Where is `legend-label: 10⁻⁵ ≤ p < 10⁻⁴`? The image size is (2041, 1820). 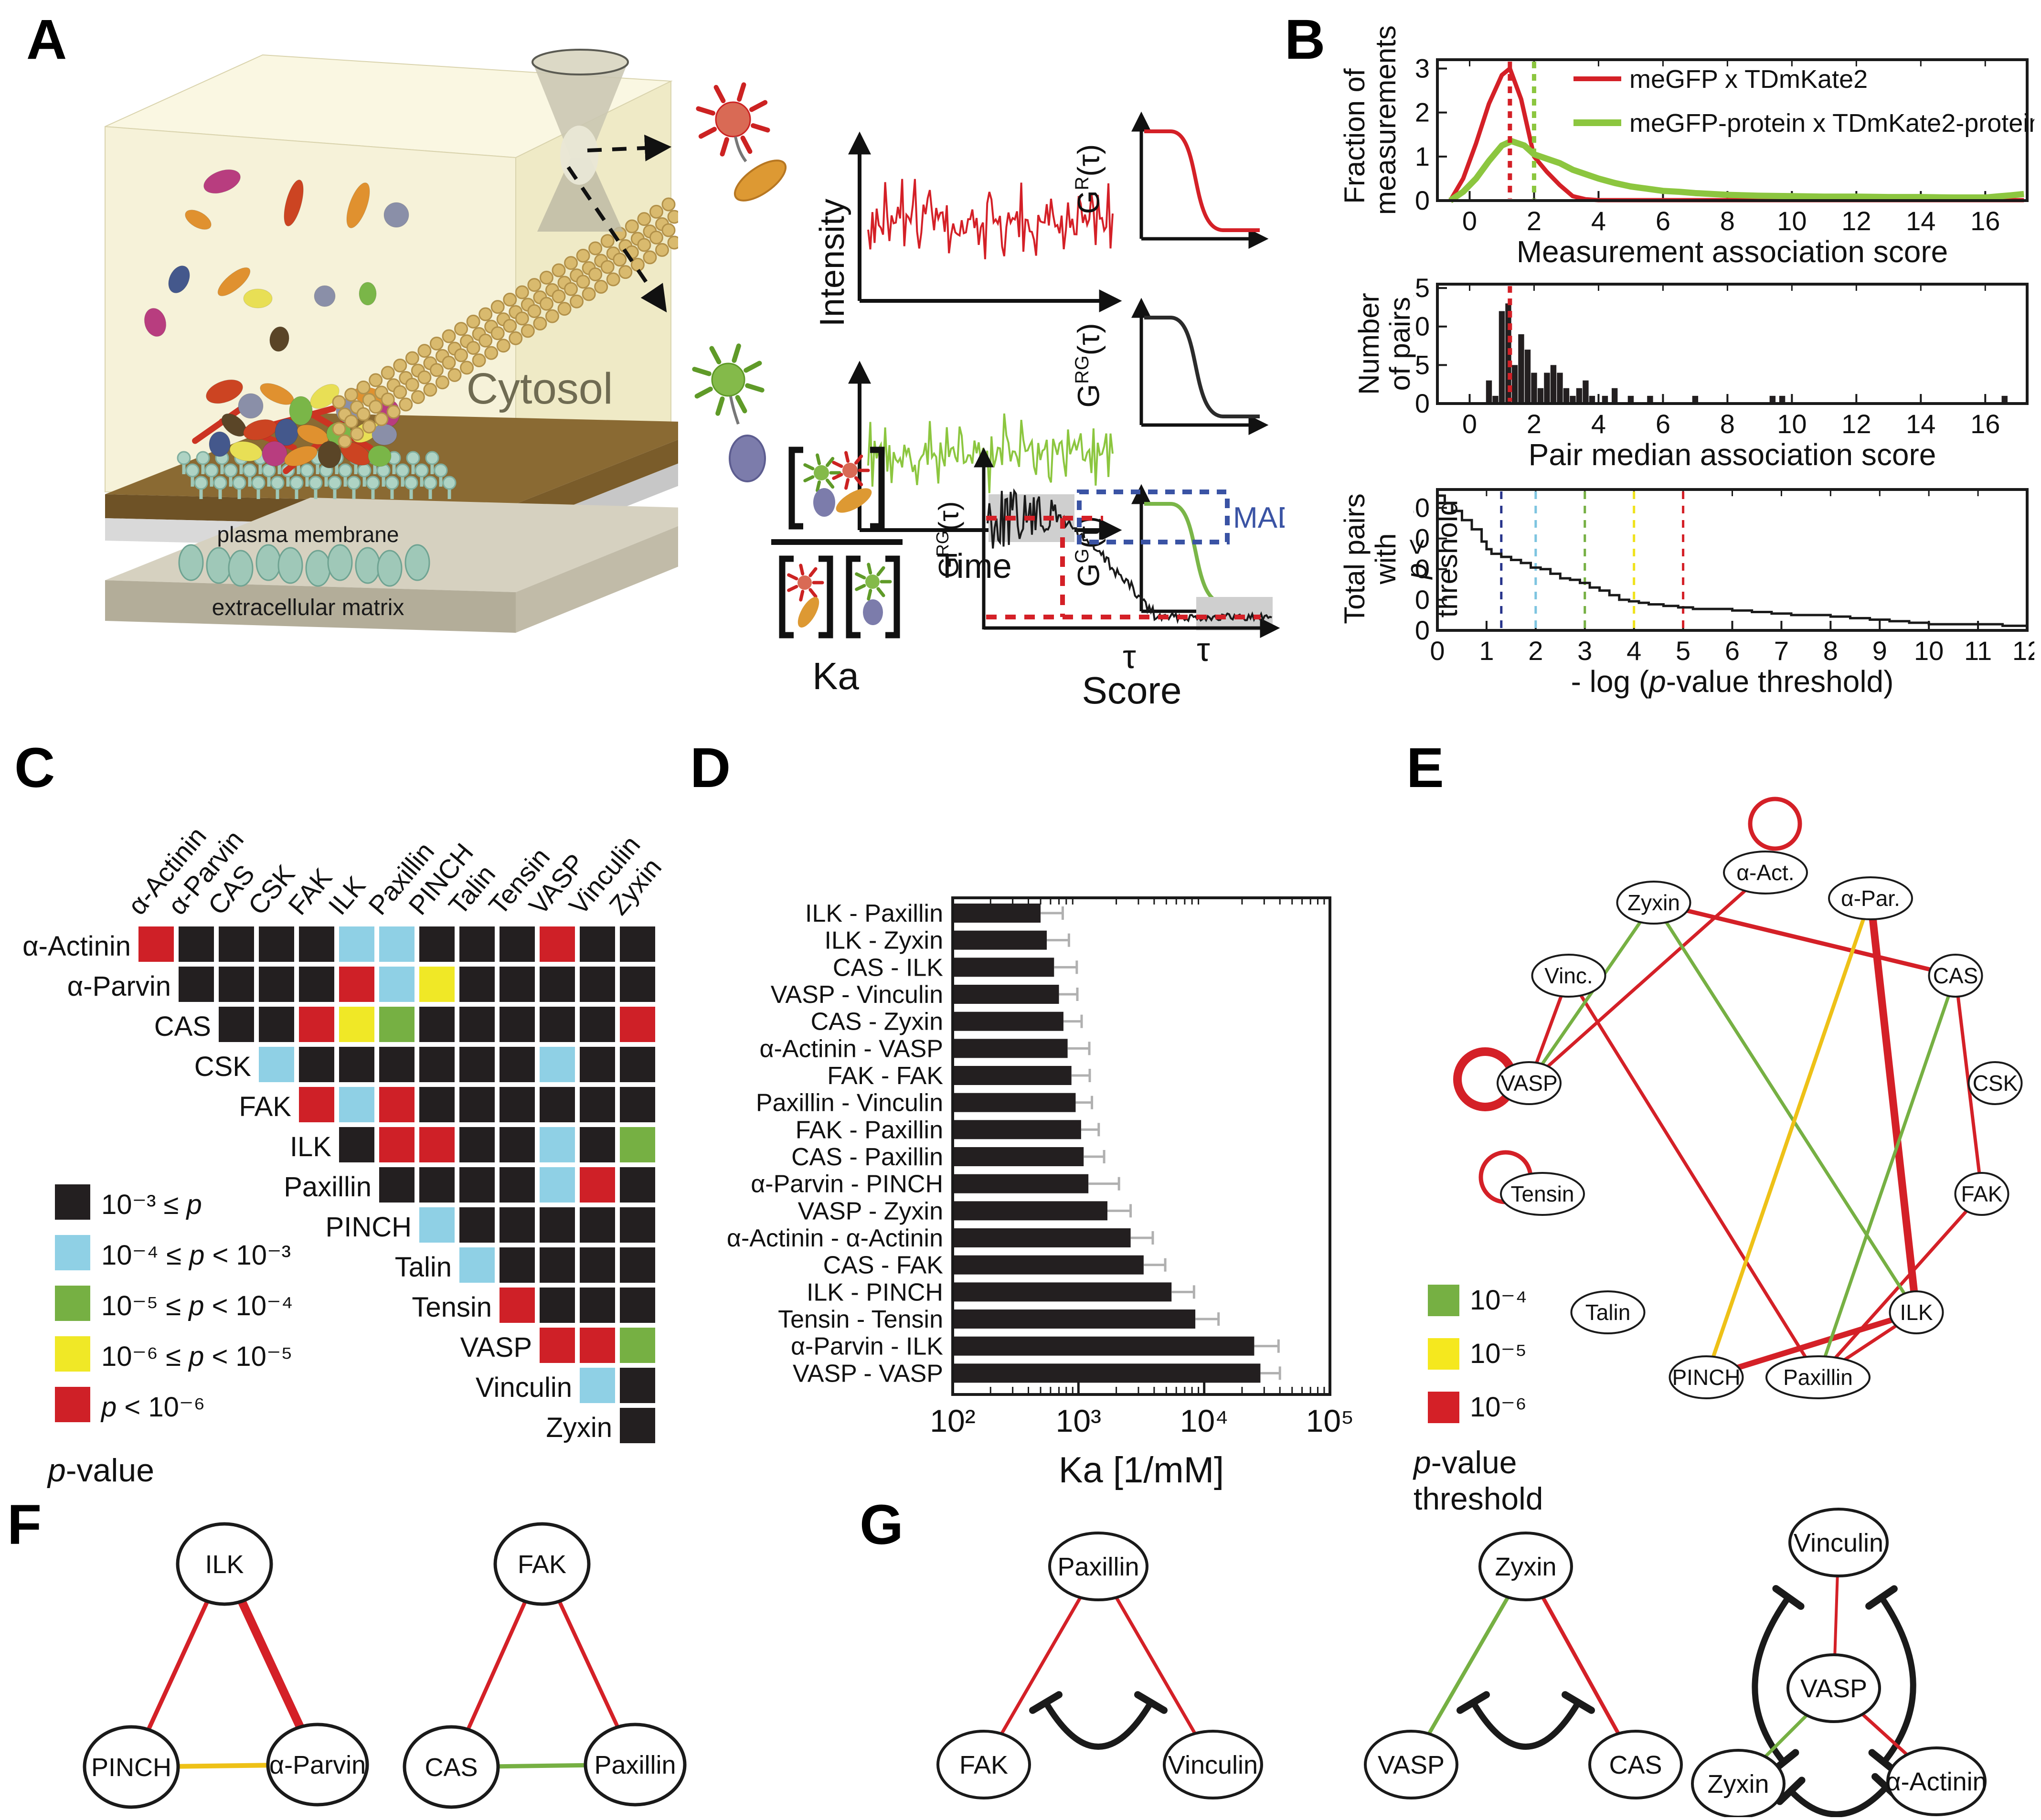
legend-label: 10⁻⁵ ≤ p < 10⁻⁴ is located at coordinates (197, 1305).